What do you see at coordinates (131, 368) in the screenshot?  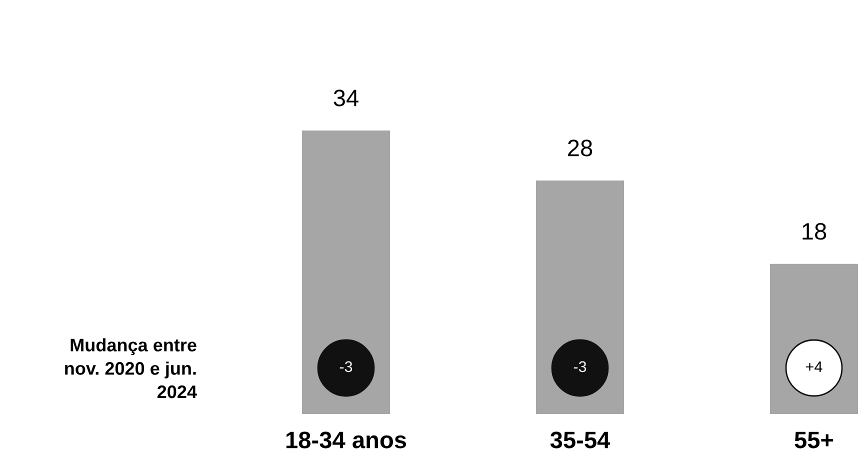 I see `text: Mudança entre nov. 2020 e jun. 2024` at bounding box center [131, 368].